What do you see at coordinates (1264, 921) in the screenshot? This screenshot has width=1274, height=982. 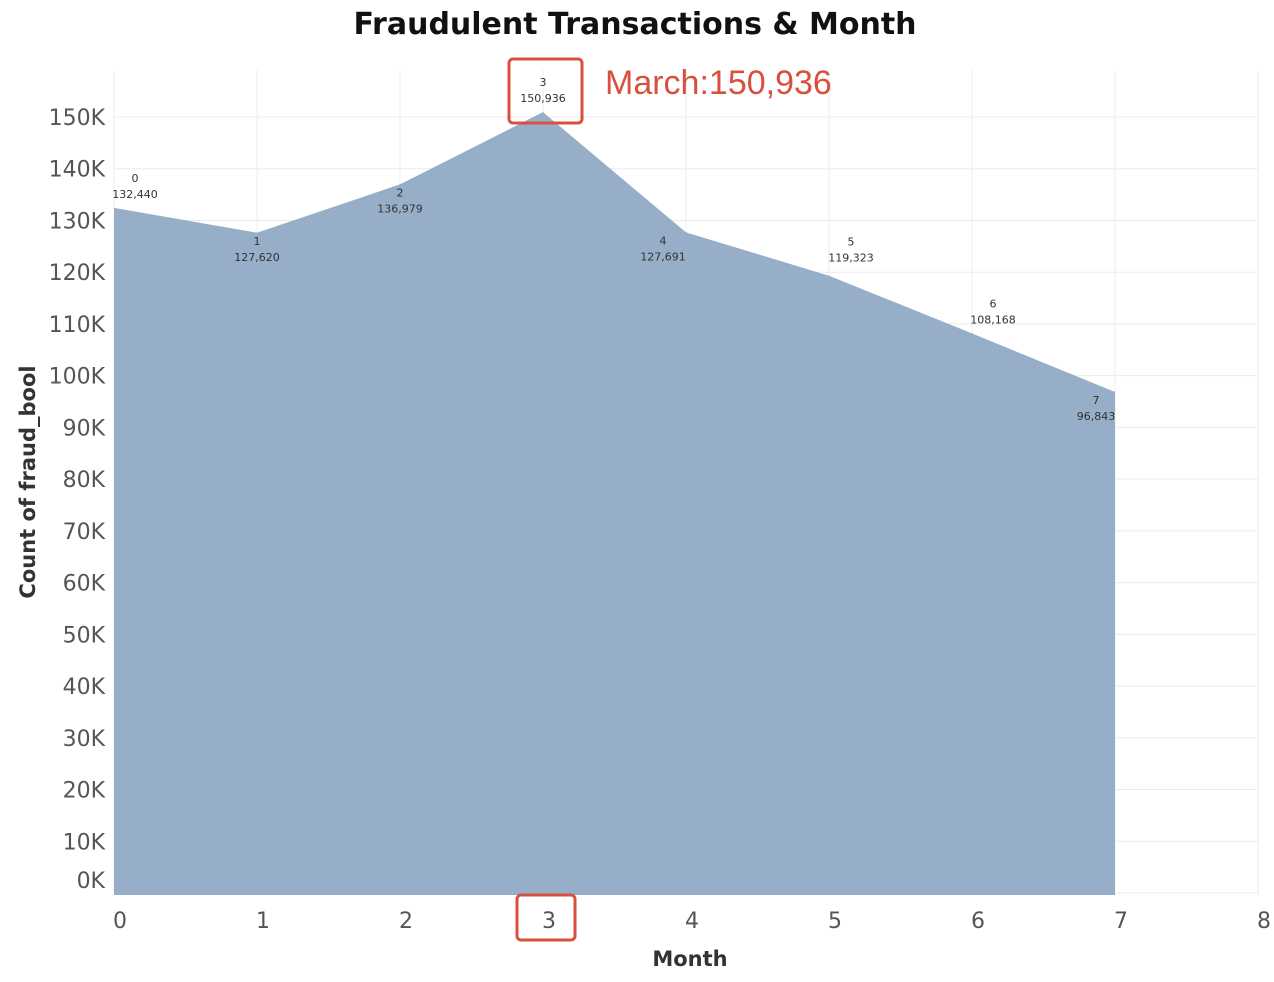 I see `x-tick-label: 8` at bounding box center [1264, 921].